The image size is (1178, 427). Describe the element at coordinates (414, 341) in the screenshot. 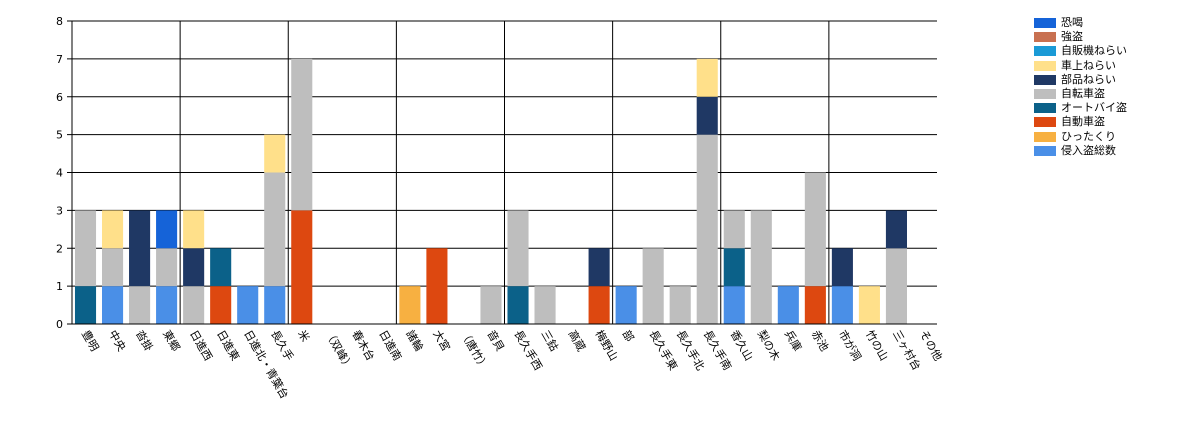

I see `x-tick-label: 諸輪` at that location.